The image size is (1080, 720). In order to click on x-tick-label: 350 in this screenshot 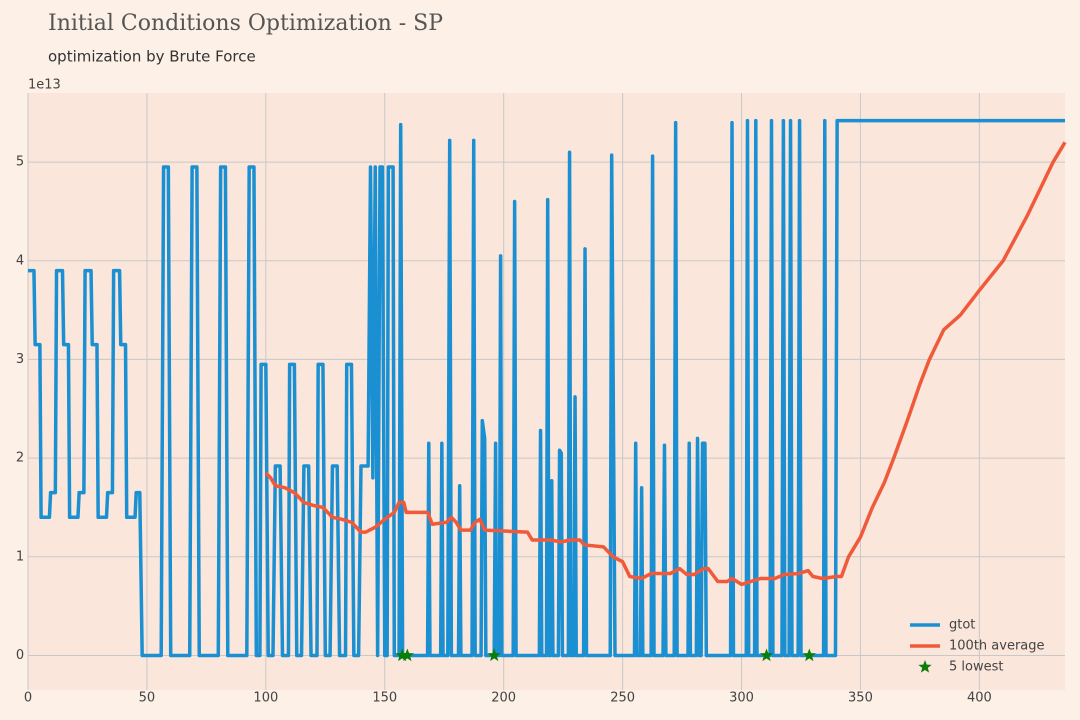, I will do `click(860, 698)`.